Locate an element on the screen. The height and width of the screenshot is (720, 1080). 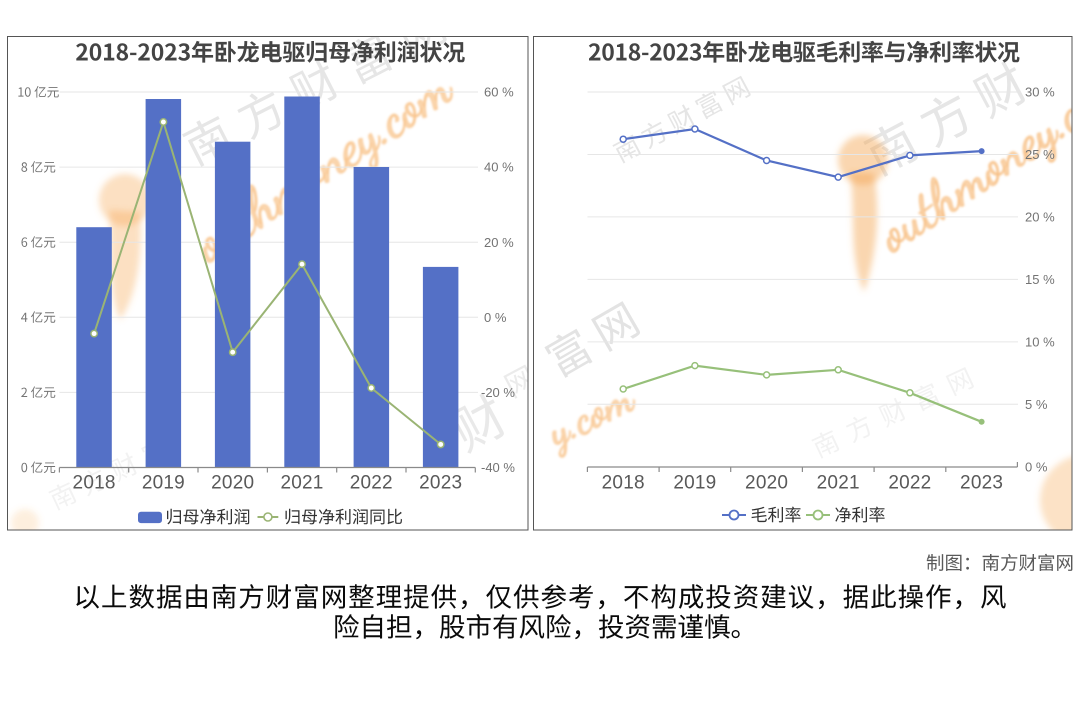
svg-text: 5 % is located at coordinates (1036, 404).